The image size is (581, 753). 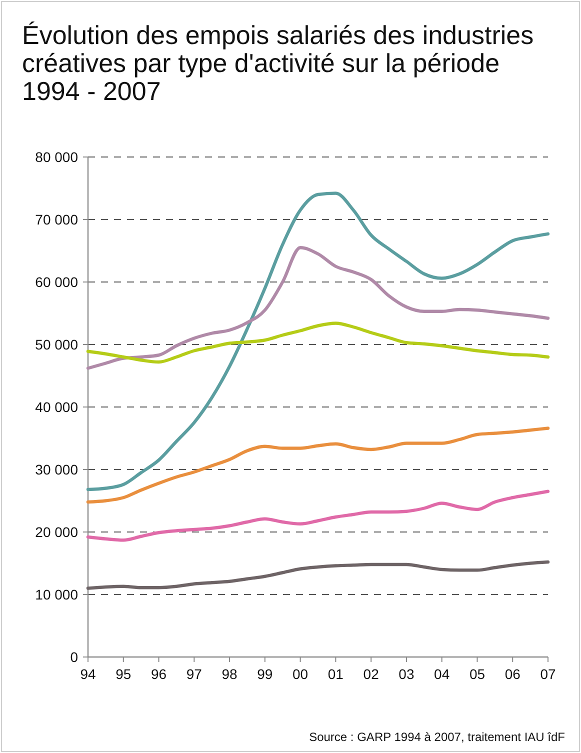 What do you see at coordinates (477, 674) in the screenshot?
I see `x-tick-label: 05` at bounding box center [477, 674].